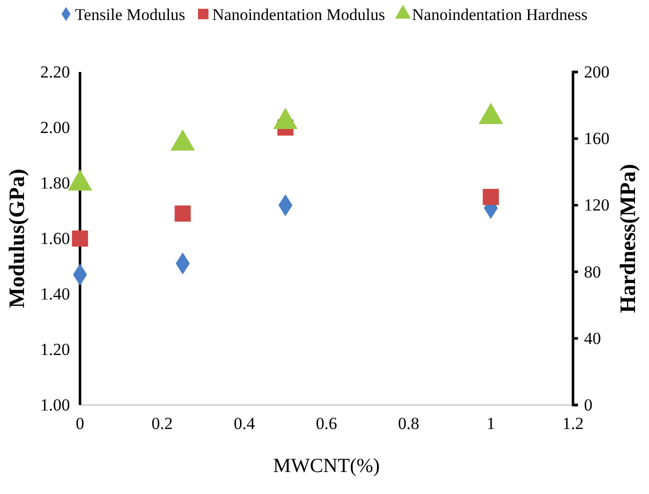 This screenshot has height=494, width=649. Describe the element at coordinates (588, 404) in the screenshot. I see `y2-tick-label: 0` at that location.